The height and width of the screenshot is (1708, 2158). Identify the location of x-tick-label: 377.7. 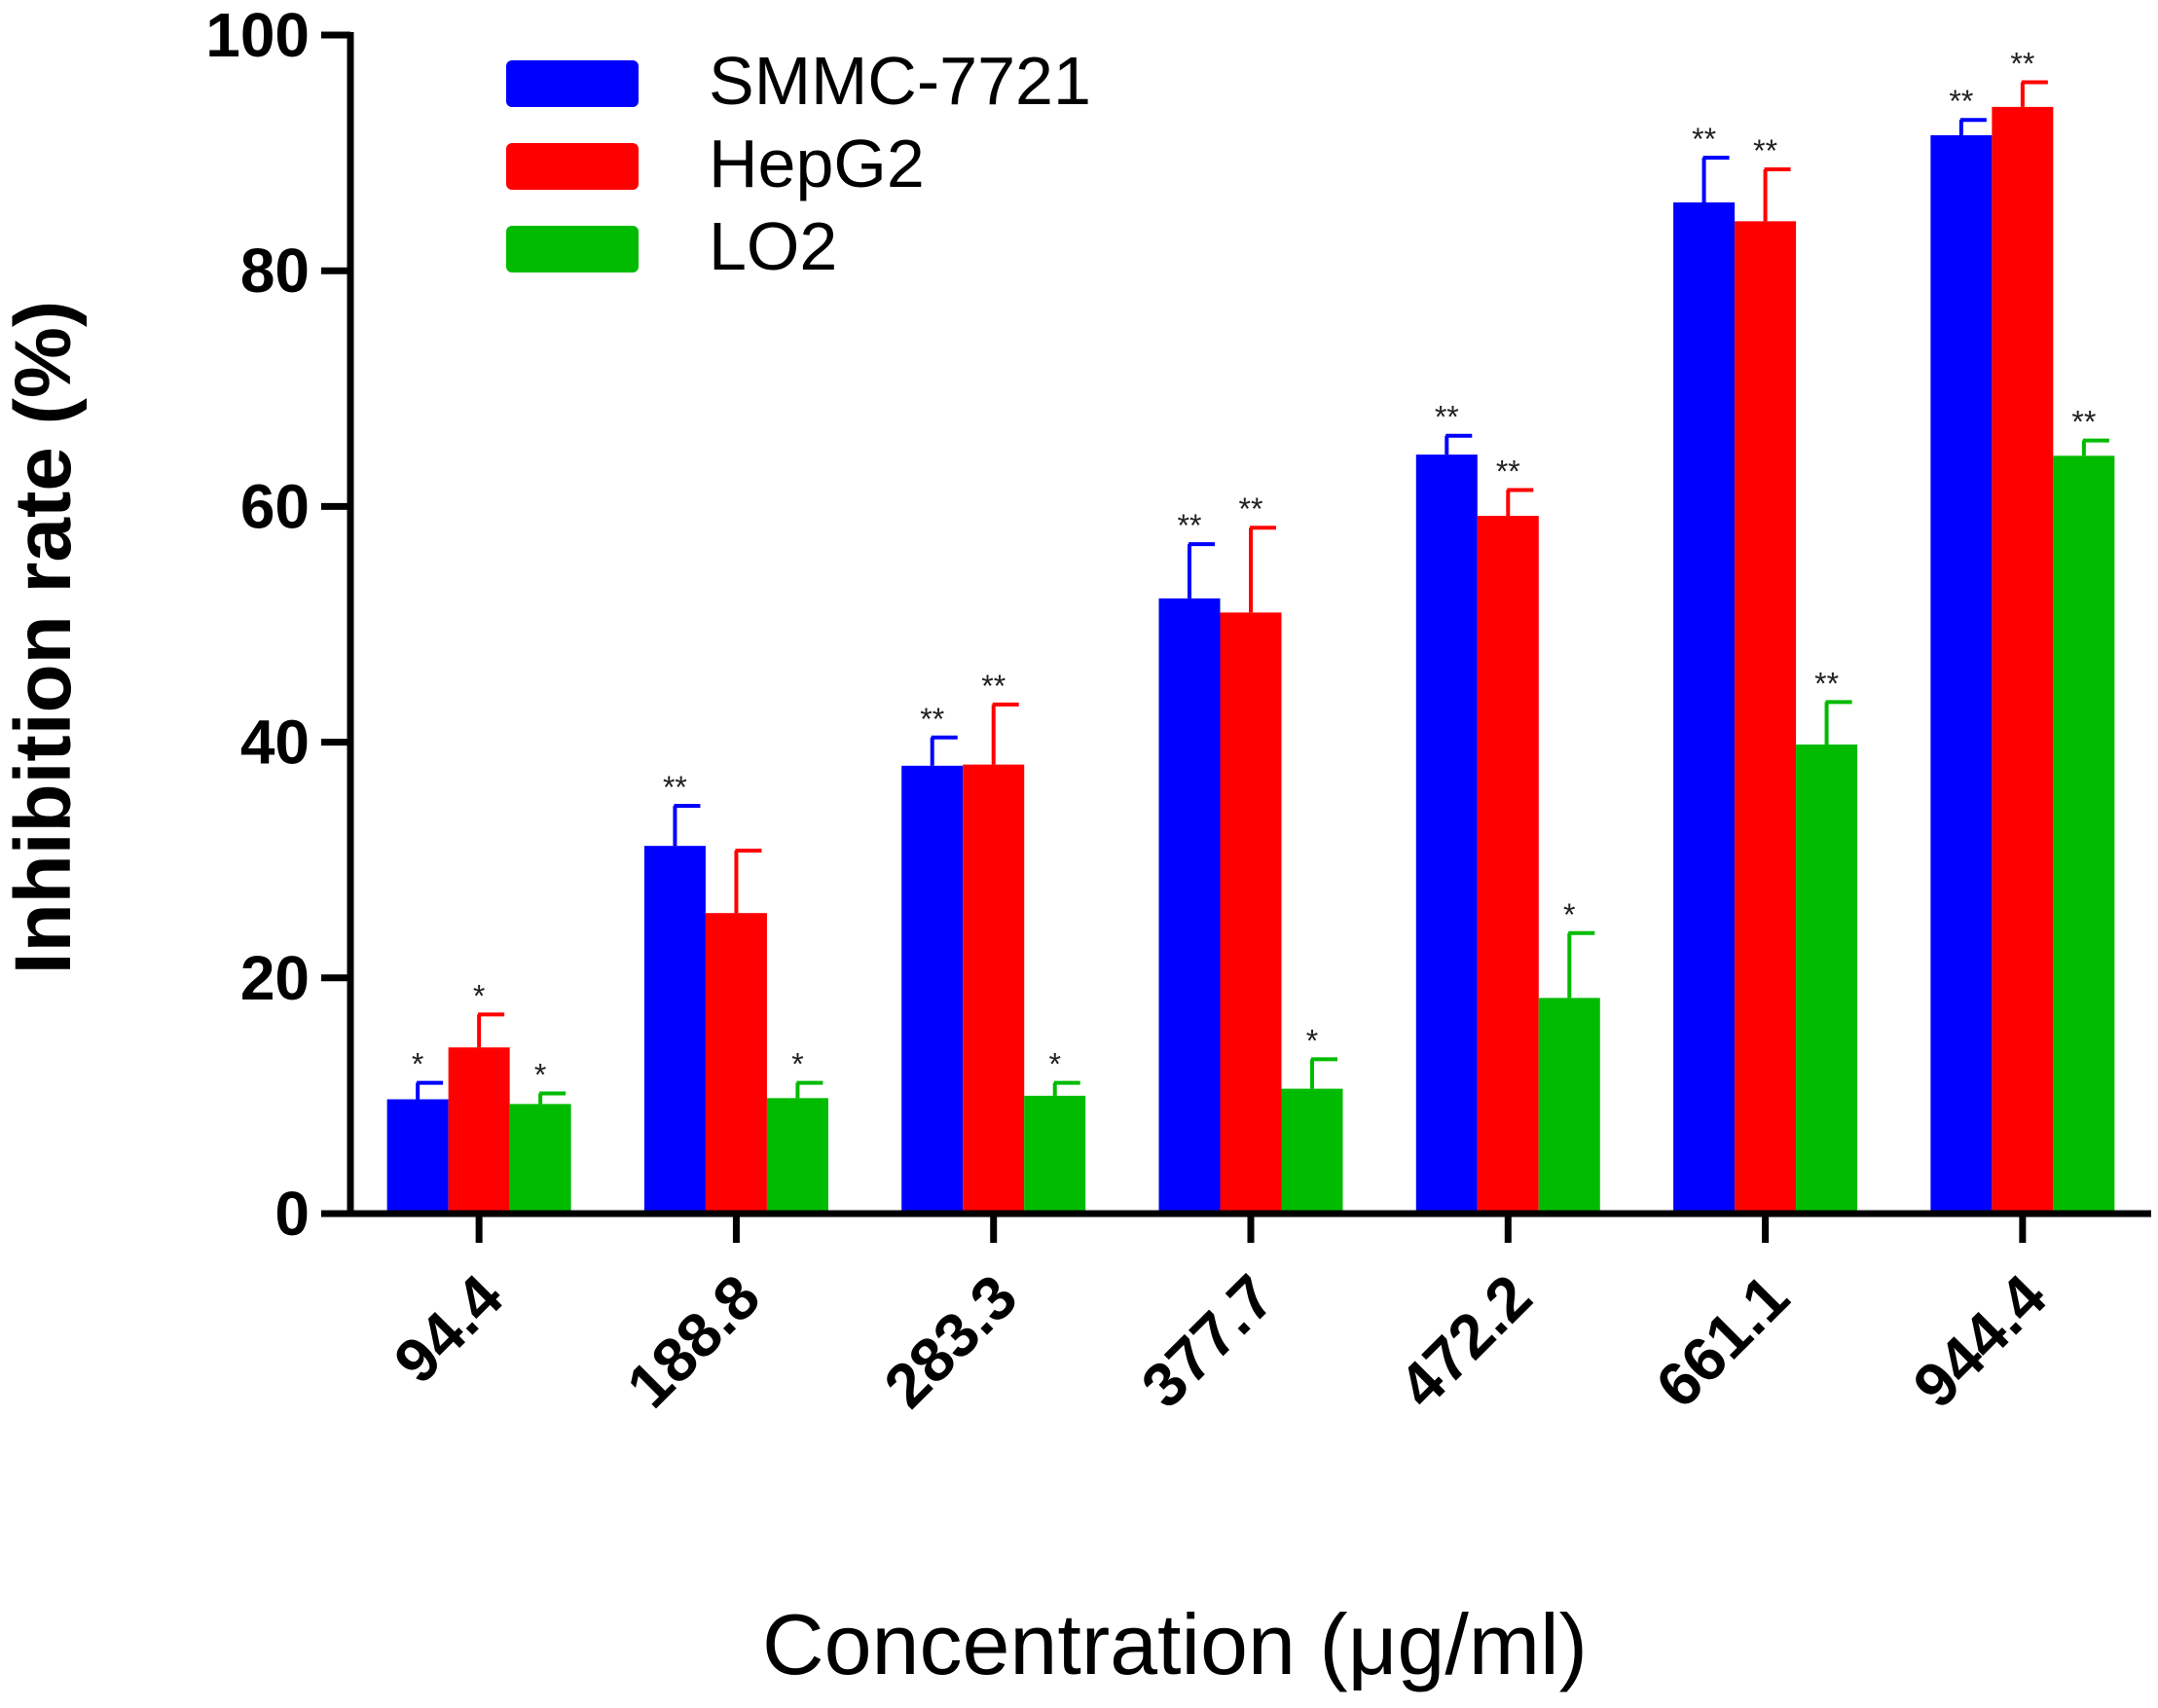
(1208, 1341).